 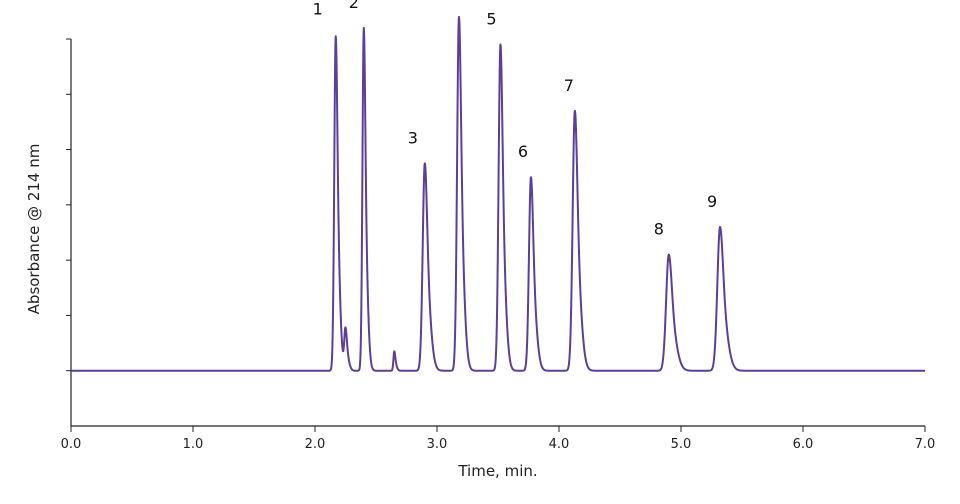 I want to click on peak-label-4: 4, so click(x=444, y=0).